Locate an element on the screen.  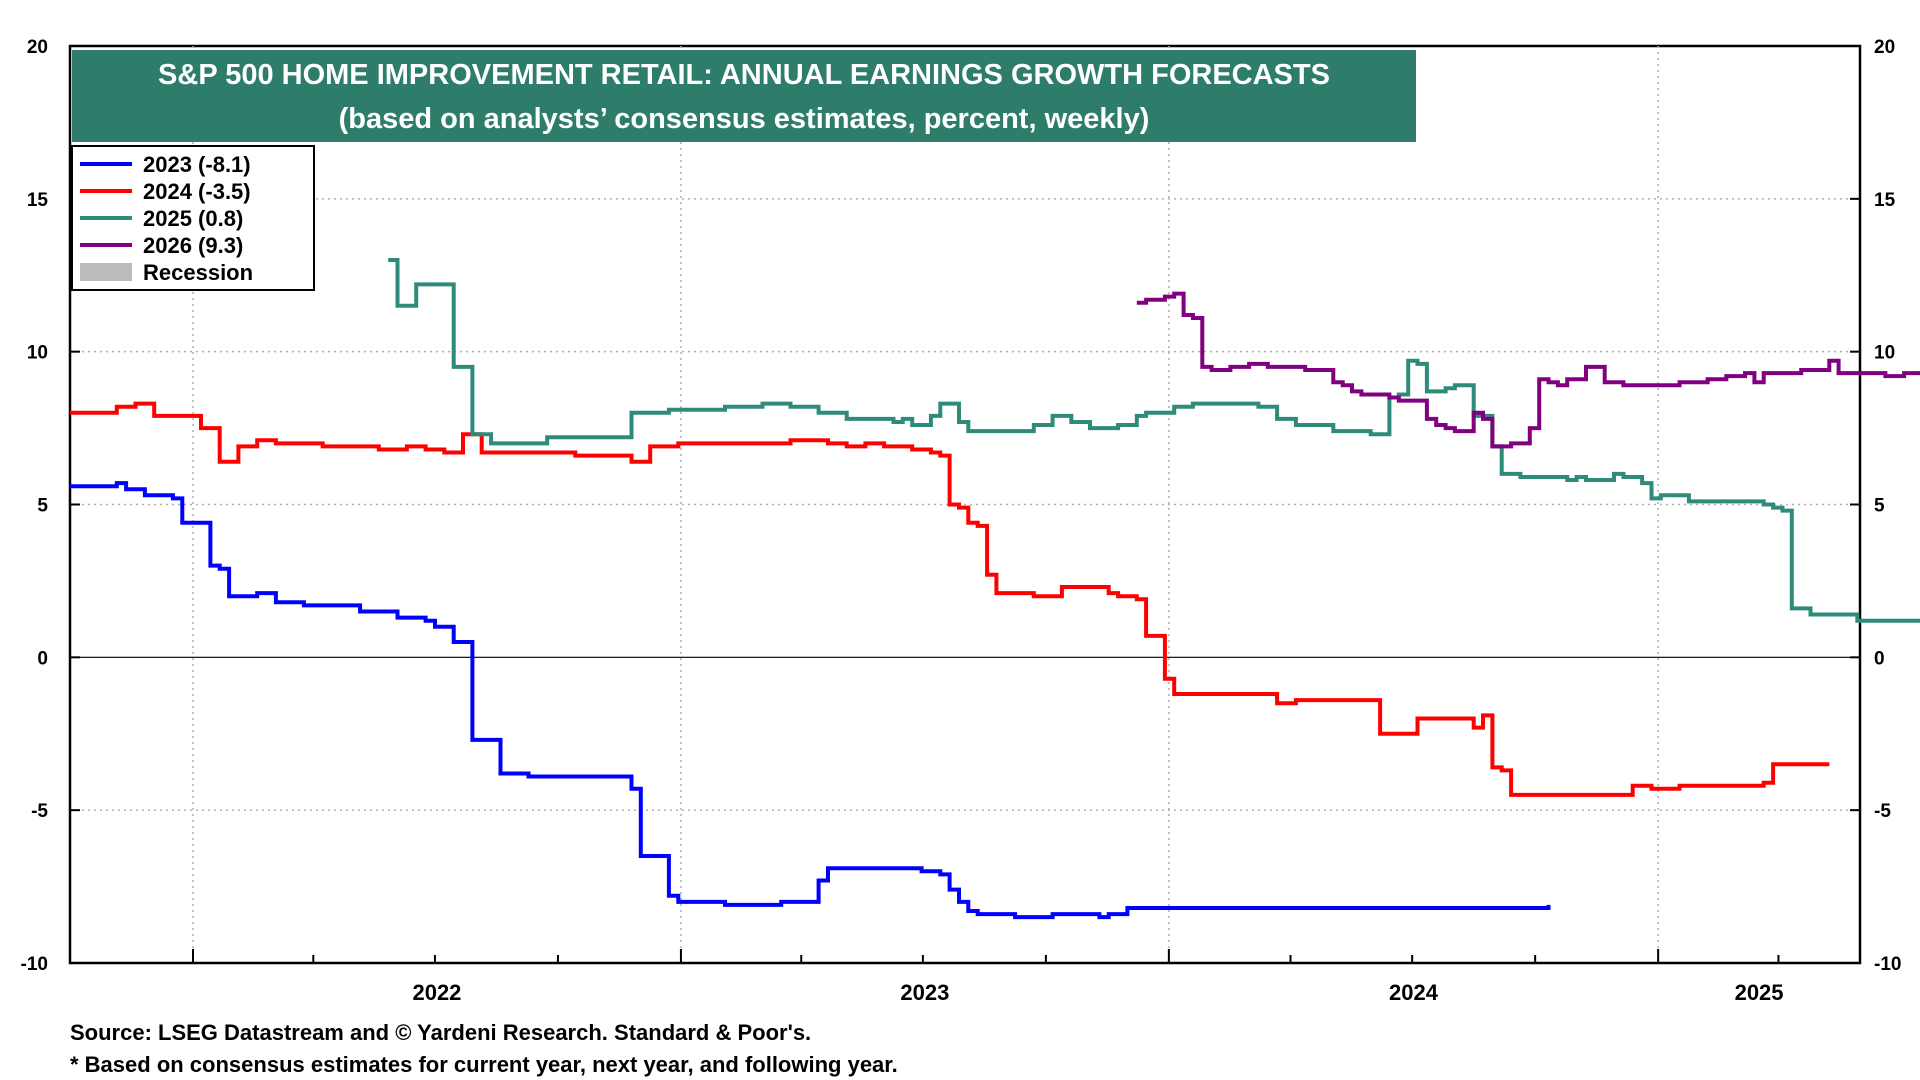
legend-swatch-recession is located at coordinates (106, 272).